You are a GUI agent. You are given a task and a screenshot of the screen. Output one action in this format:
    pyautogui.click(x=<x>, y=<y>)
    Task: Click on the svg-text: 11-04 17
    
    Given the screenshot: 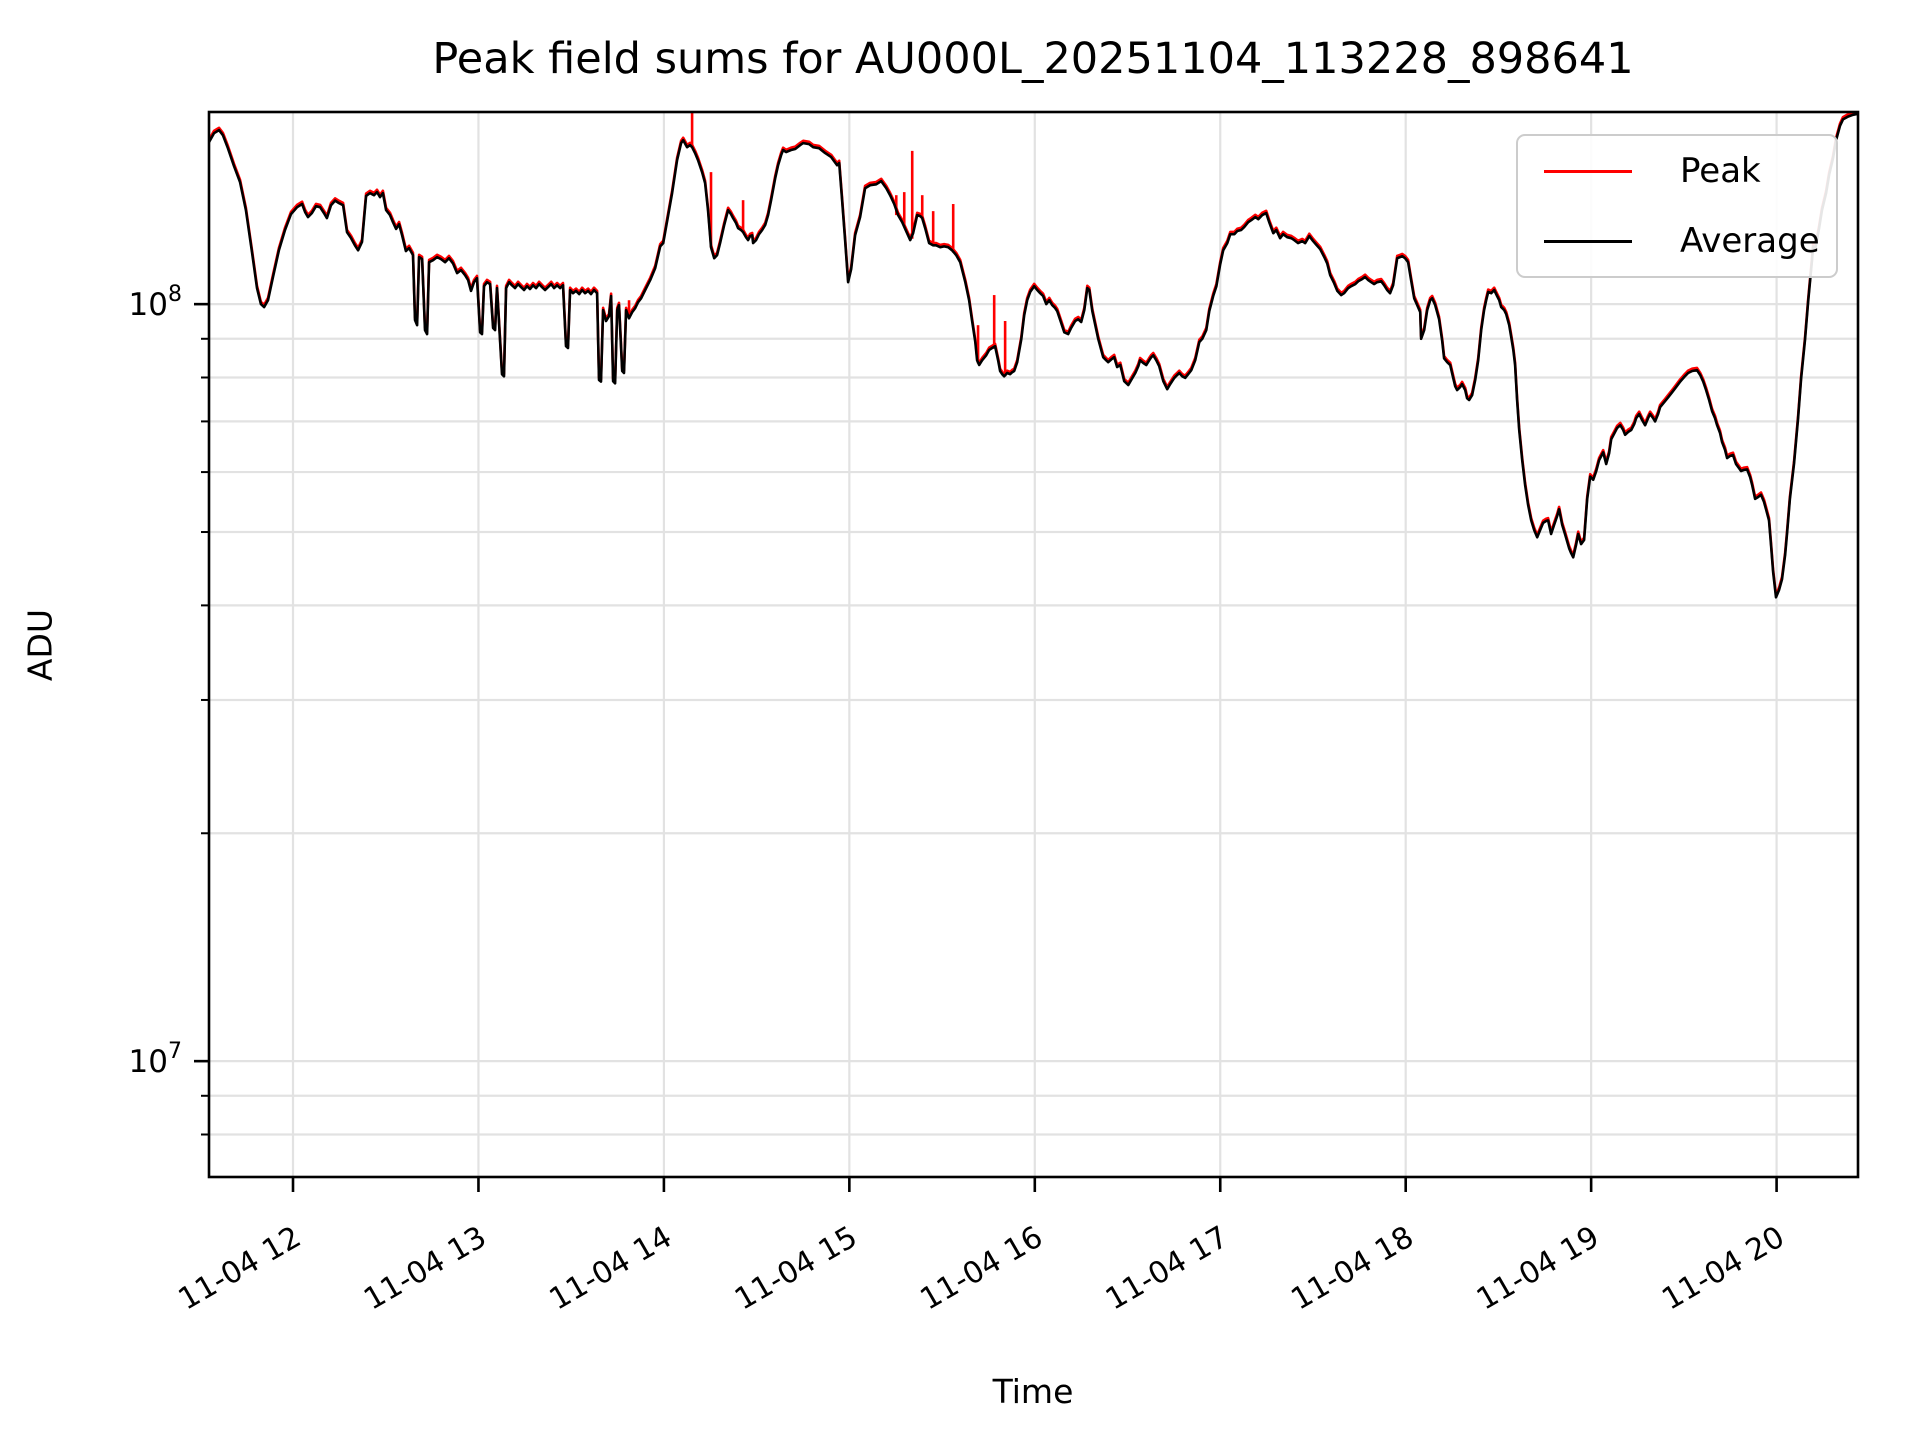 What is the action you would take?
    pyautogui.click(x=1167, y=1269)
    